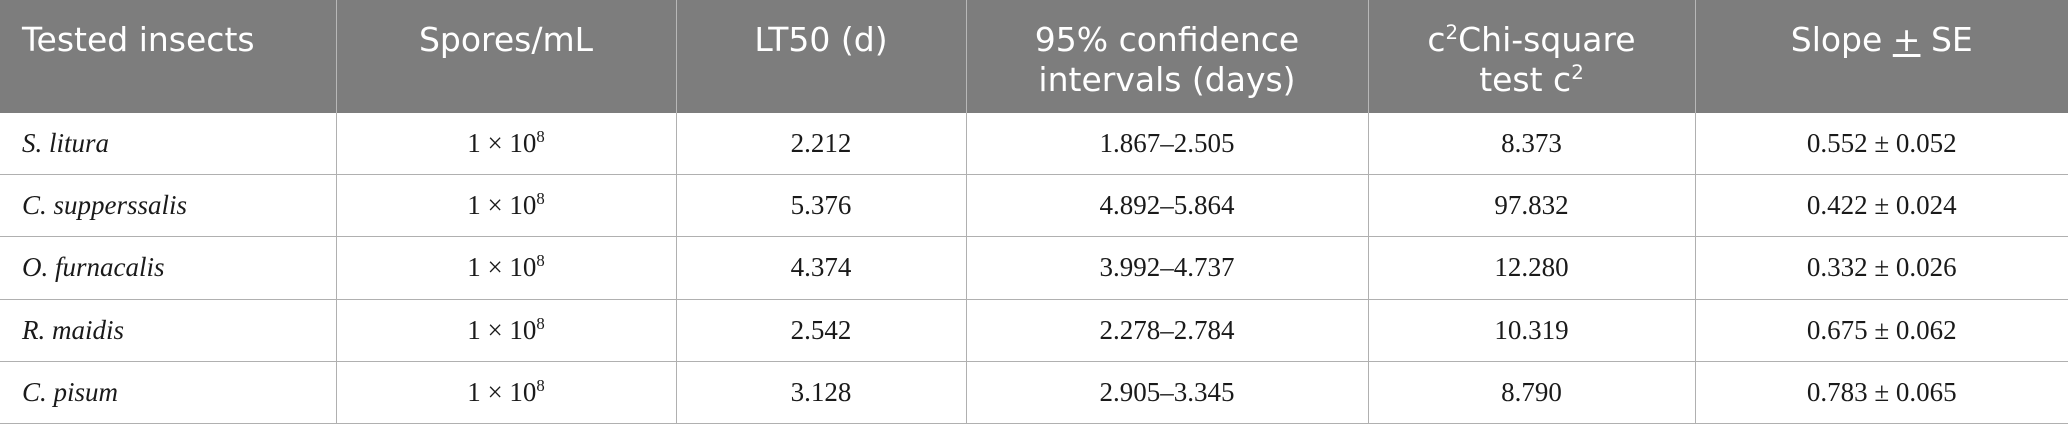  What do you see at coordinates (820, 393) in the screenshot?
I see `lt50-value: 3.128` at bounding box center [820, 393].